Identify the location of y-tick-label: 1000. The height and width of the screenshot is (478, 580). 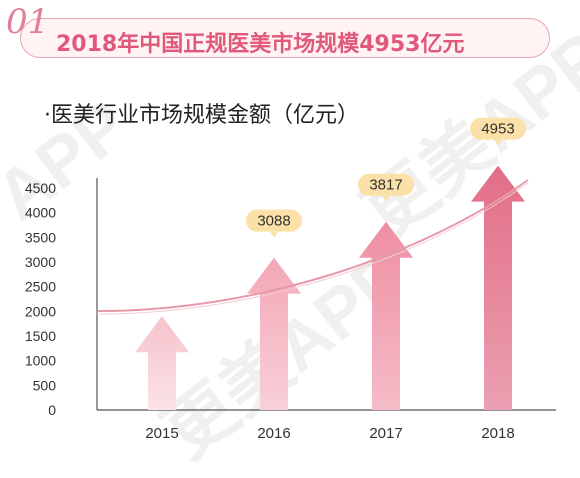
(40, 361).